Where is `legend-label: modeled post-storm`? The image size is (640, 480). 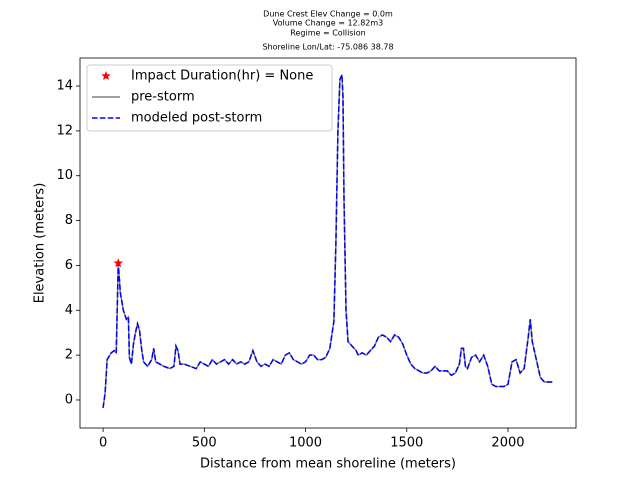 legend-label: modeled post-storm is located at coordinates (196, 118).